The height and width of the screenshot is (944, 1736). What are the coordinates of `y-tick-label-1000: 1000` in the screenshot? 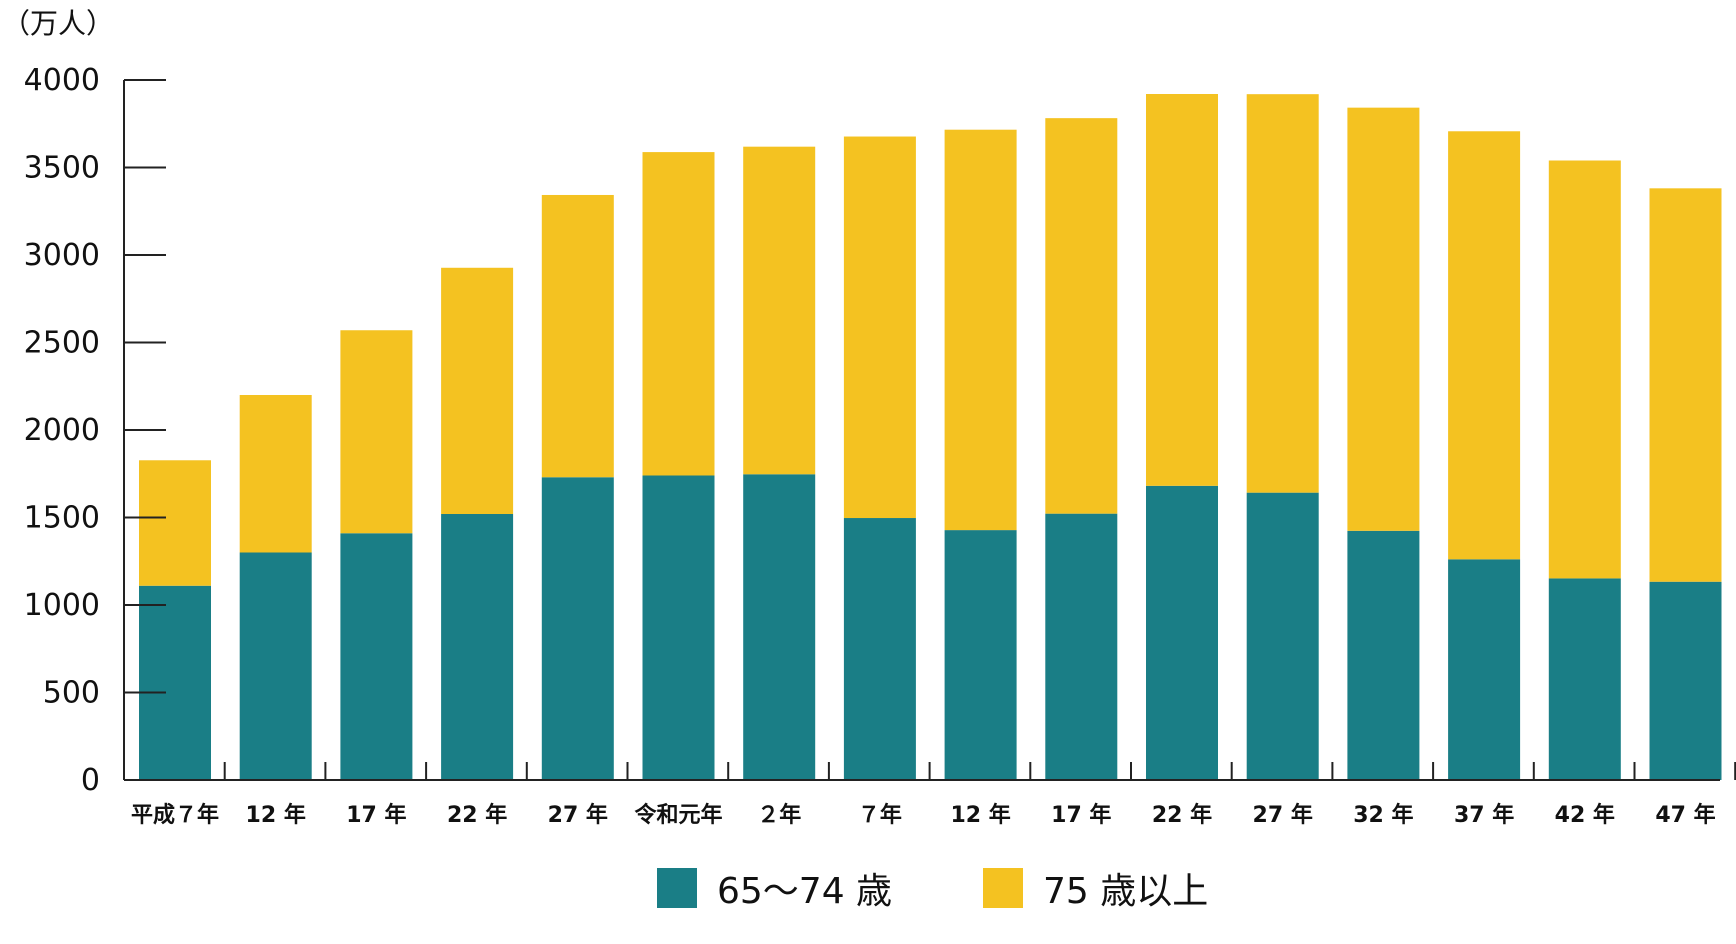 It's located at (62, 605).